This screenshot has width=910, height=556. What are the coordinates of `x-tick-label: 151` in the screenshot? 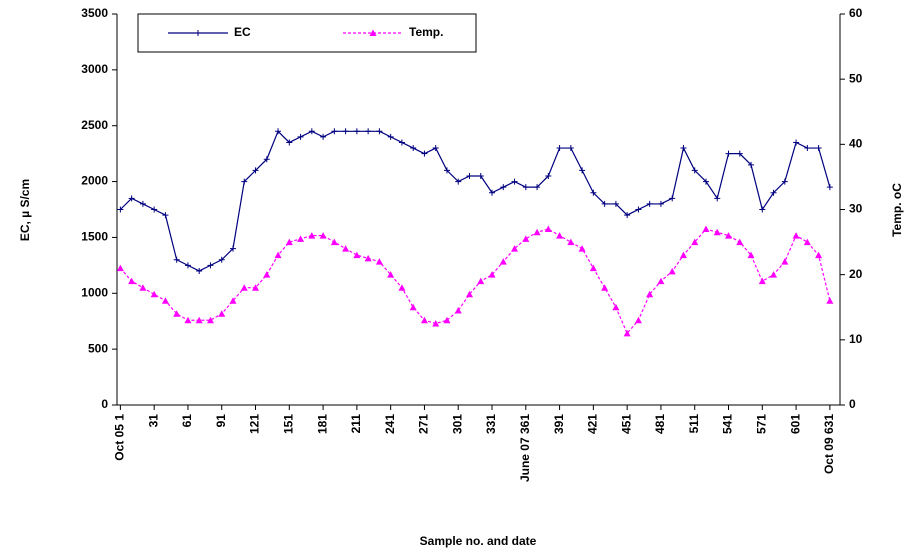 It's located at (288, 424).